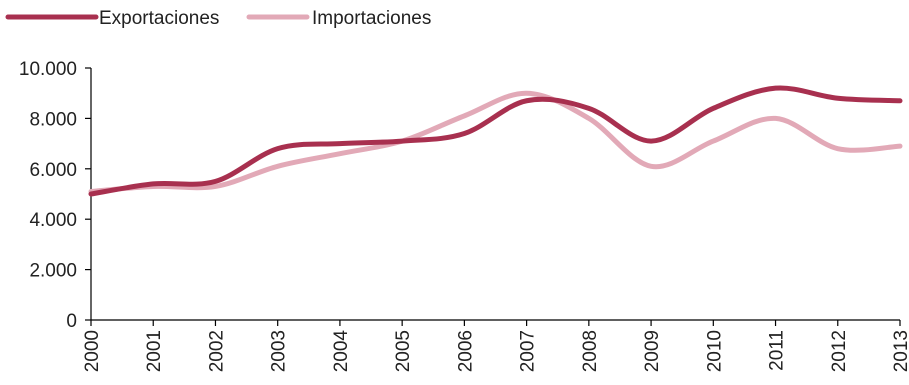 The width and height of the screenshot is (909, 385). I want to click on x-tick-label: 2005, so click(403, 351).